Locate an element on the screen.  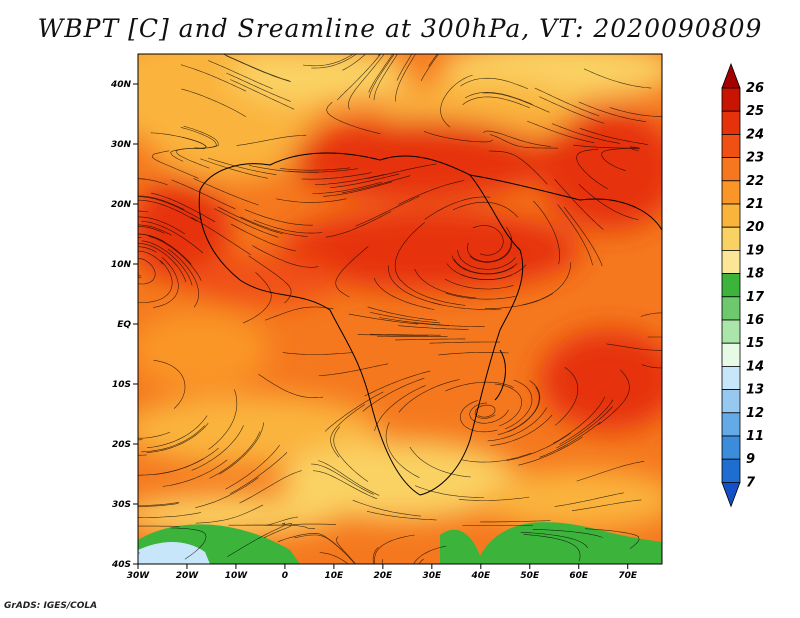
lon-tick-label: 10W is located at coordinates (237, 576).